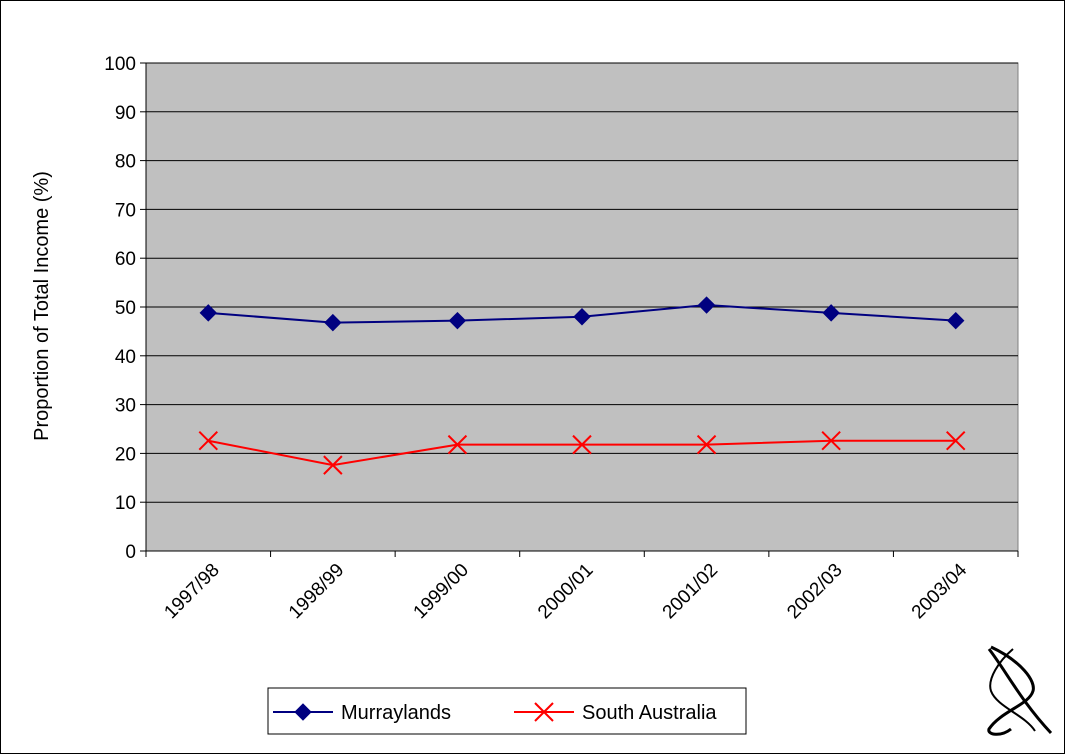 The height and width of the screenshot is (754, 1065). What do you see at coordinates (125, 308) in the screenshot?
I see `y-tick-label: 50` at bounding box center [125, 308].